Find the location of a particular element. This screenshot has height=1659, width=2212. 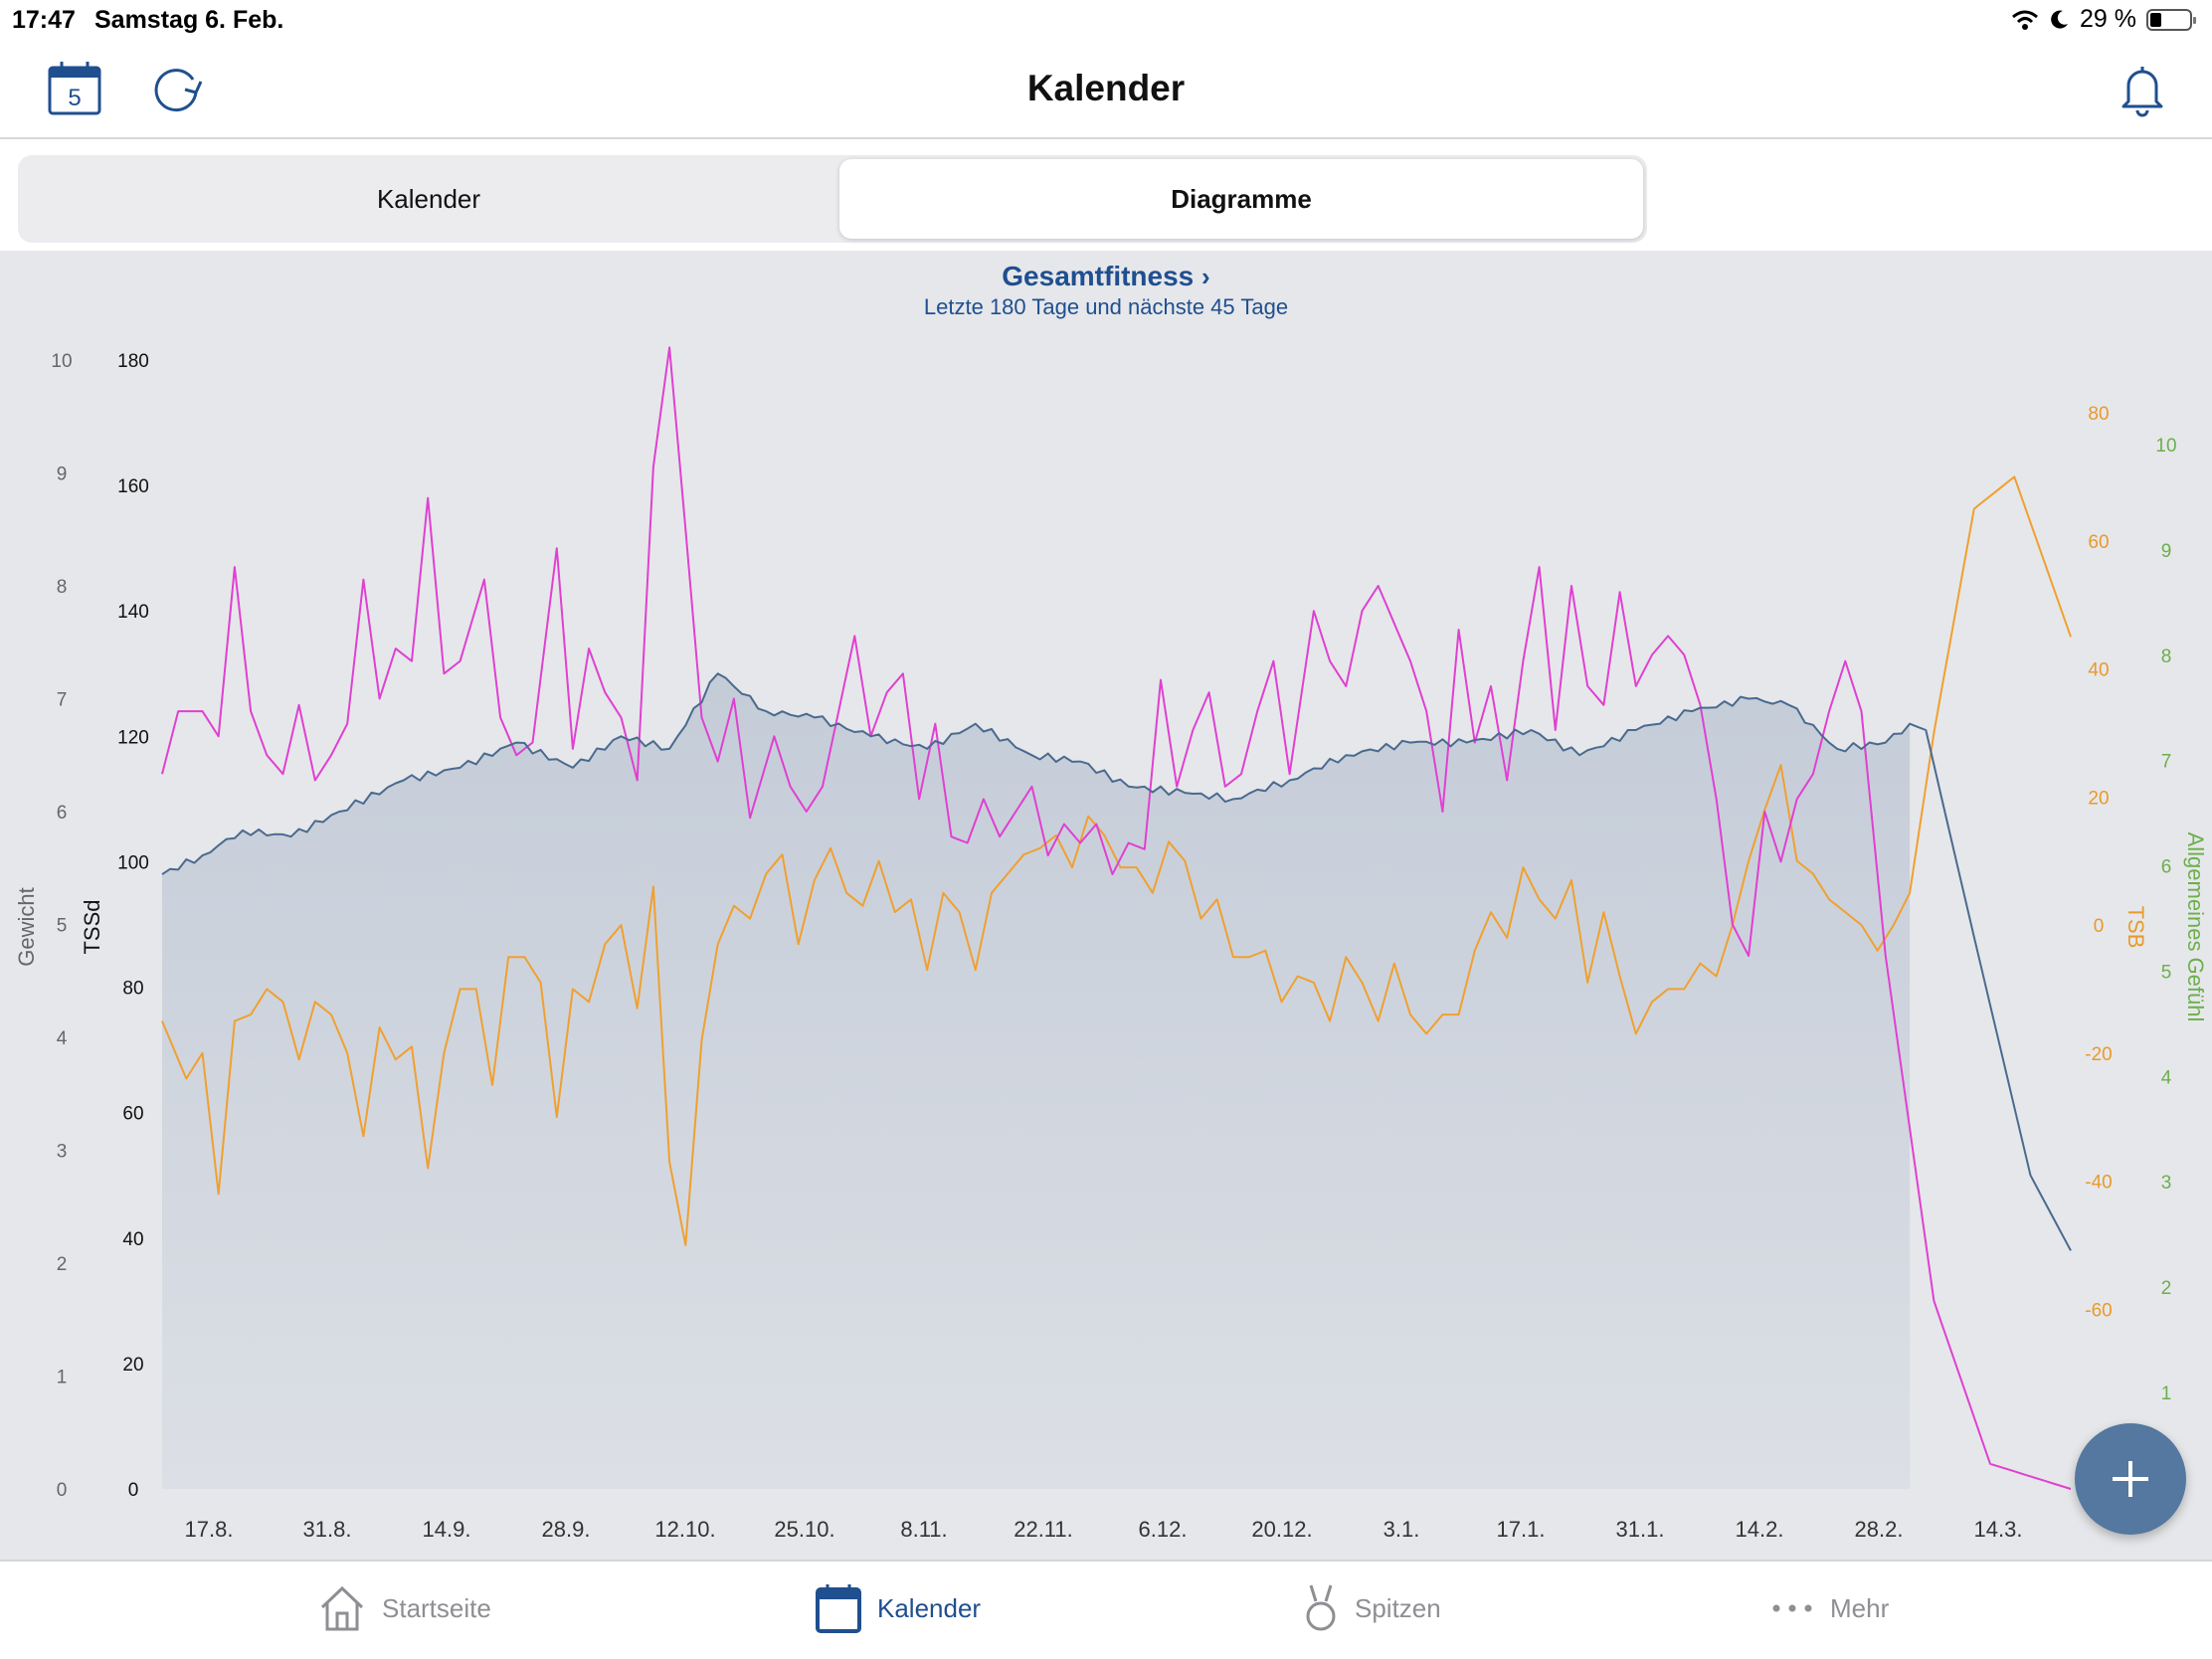

home-icon is located at coordinates (342, 1608).